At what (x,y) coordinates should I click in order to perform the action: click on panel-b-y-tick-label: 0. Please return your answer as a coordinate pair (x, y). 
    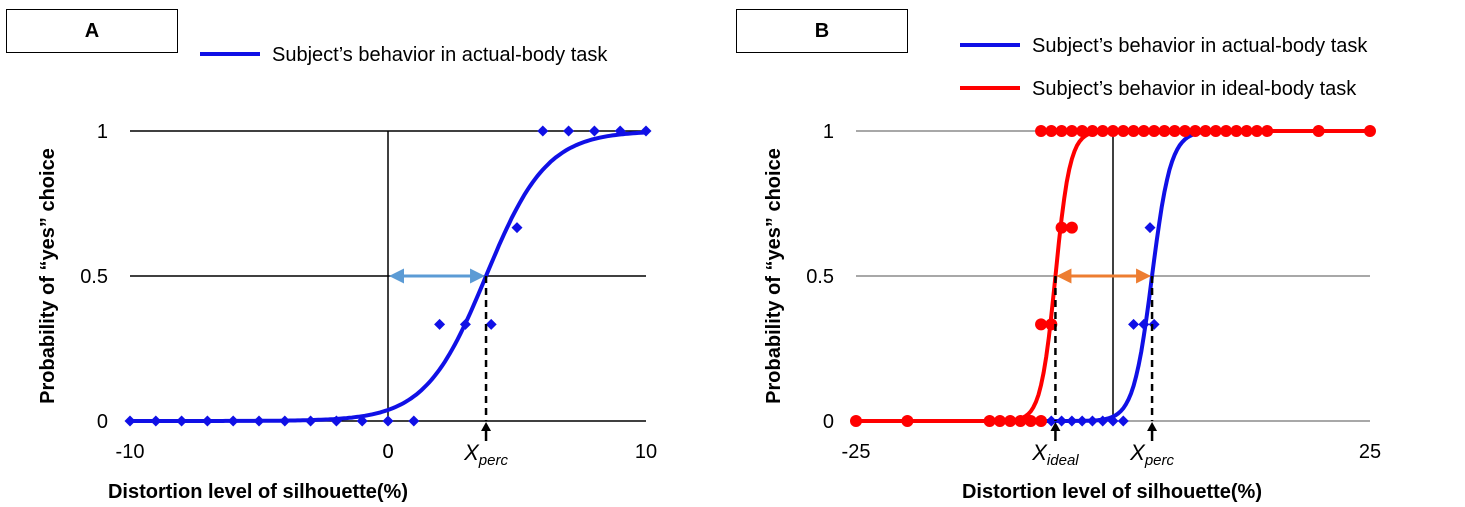
    Looking at the image, I should click on (828, 422).